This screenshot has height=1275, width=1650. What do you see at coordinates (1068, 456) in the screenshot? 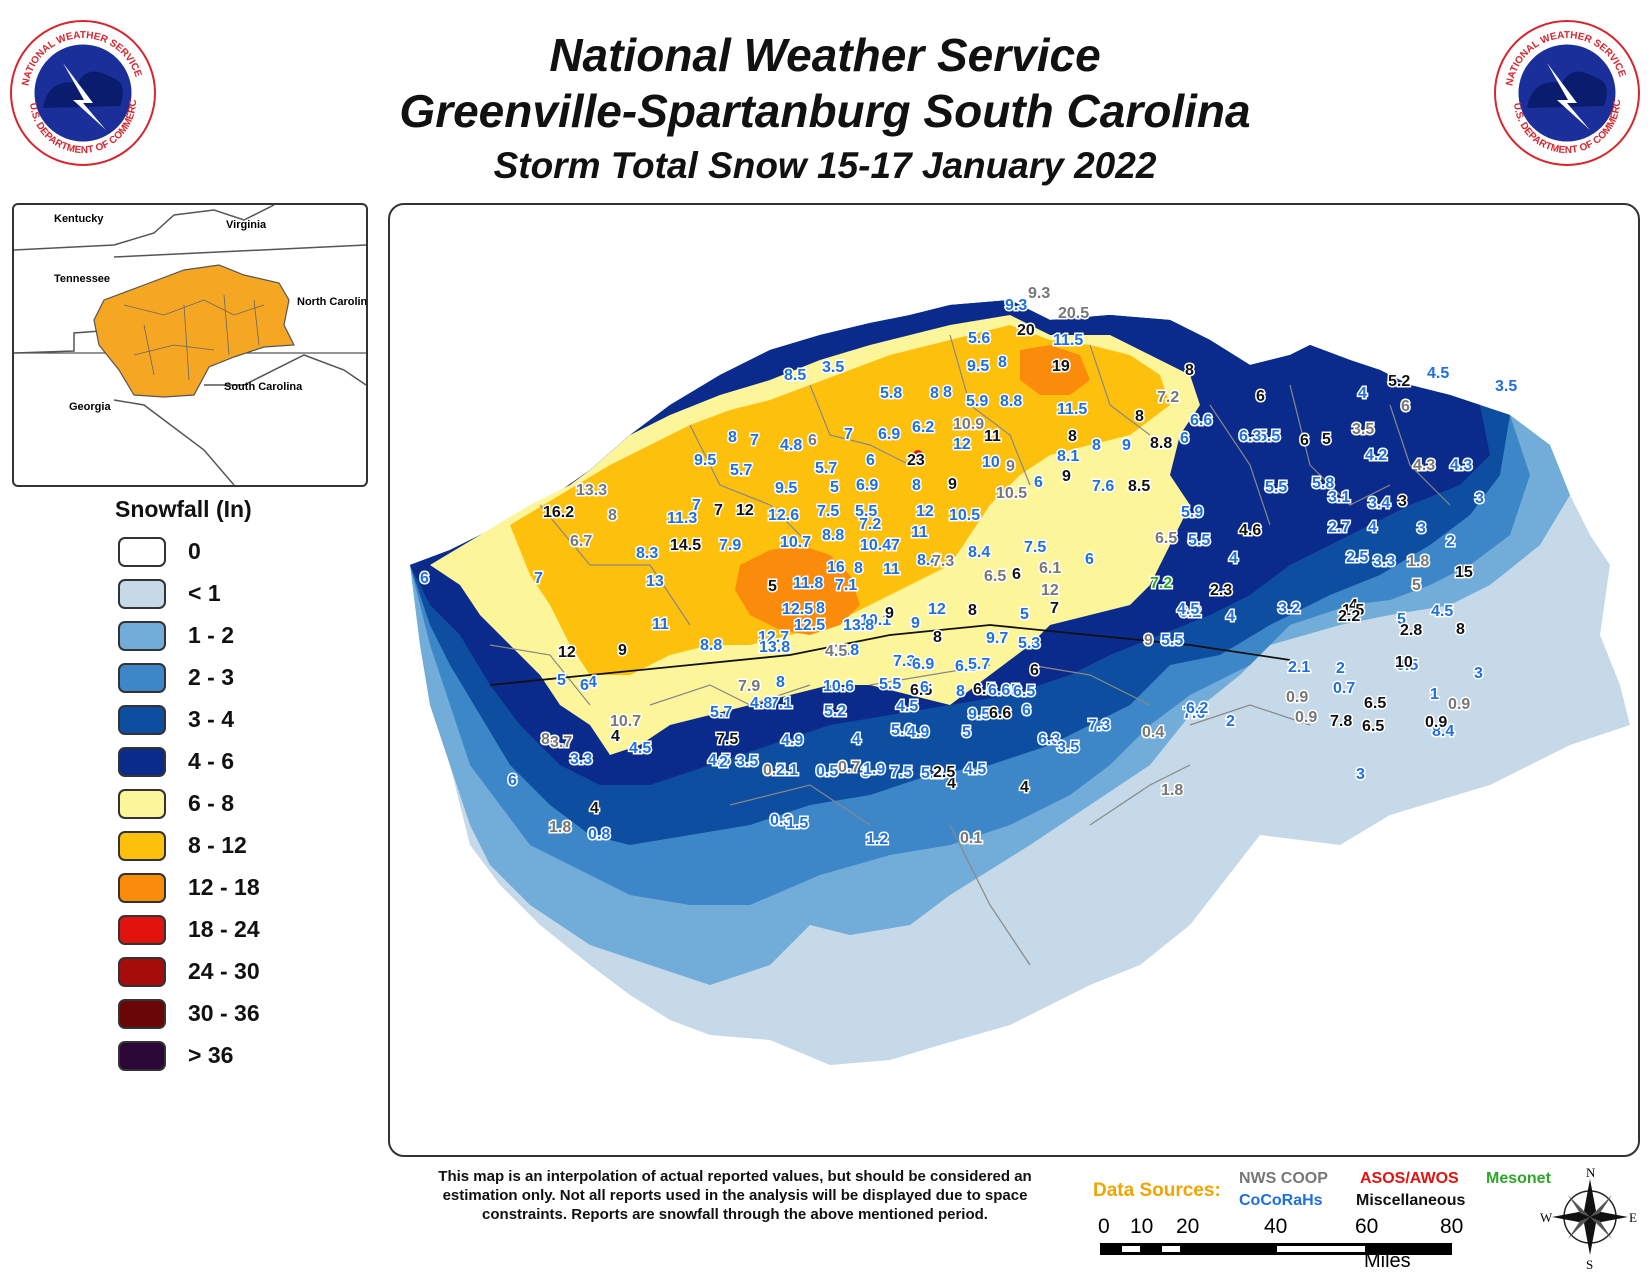
I see `snow-report-cocorahs: 8.1` at bounding box center [1068, 456].